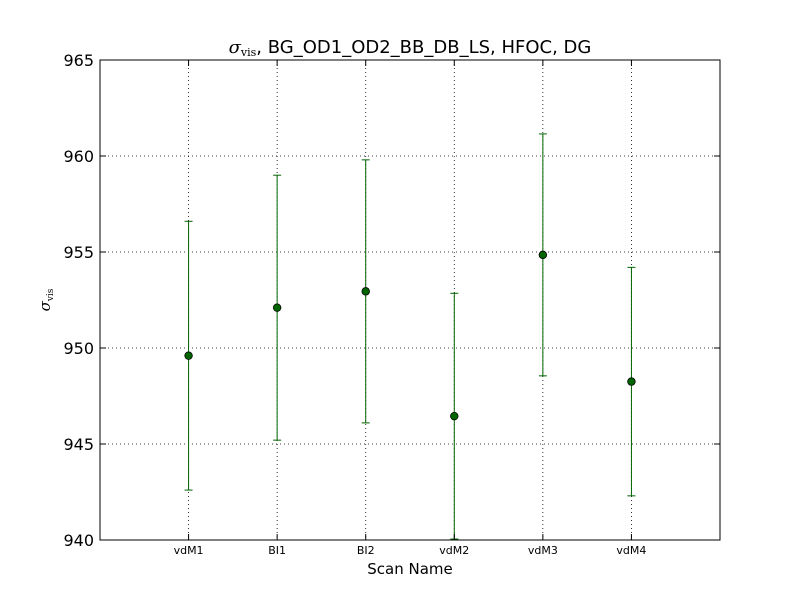 The image size is (800, 600). Describe the element at coordinates (45, 305) in the screenshot. I see `y-axis-label-symbol: σ` at that location.